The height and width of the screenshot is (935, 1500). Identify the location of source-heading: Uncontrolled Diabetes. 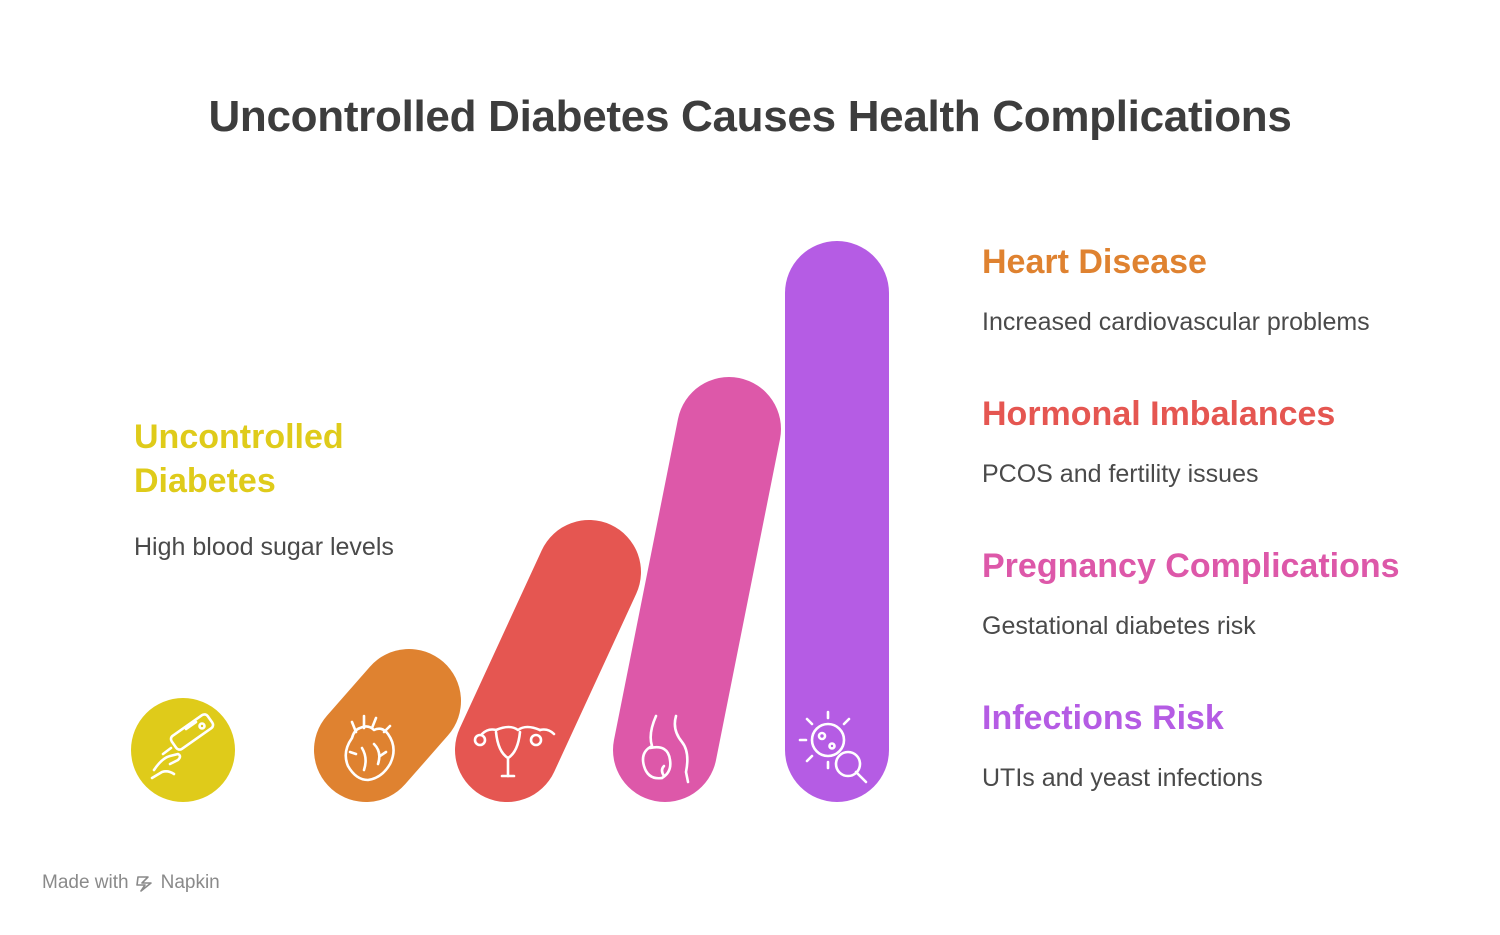
(239, 459).